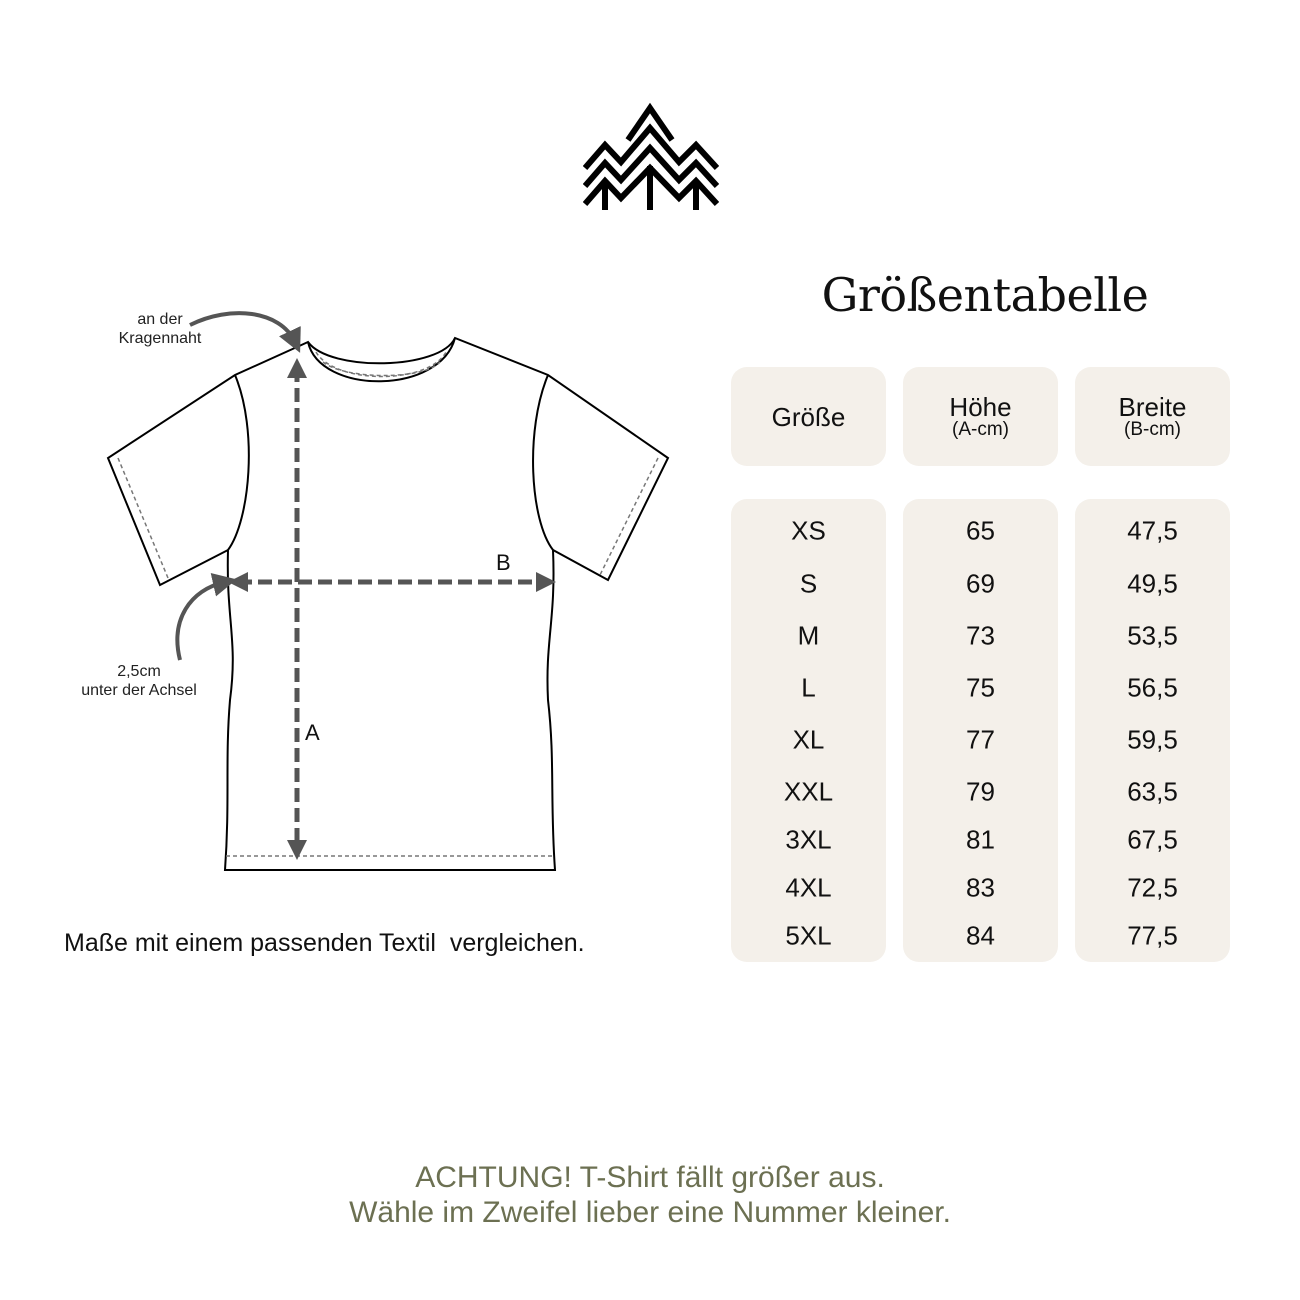 The width and height of the screenshot is (1300, 1300). Describe the element at coordinates (1152, 839) in the screenshot. I see `table-cell: 67,5` at that location.